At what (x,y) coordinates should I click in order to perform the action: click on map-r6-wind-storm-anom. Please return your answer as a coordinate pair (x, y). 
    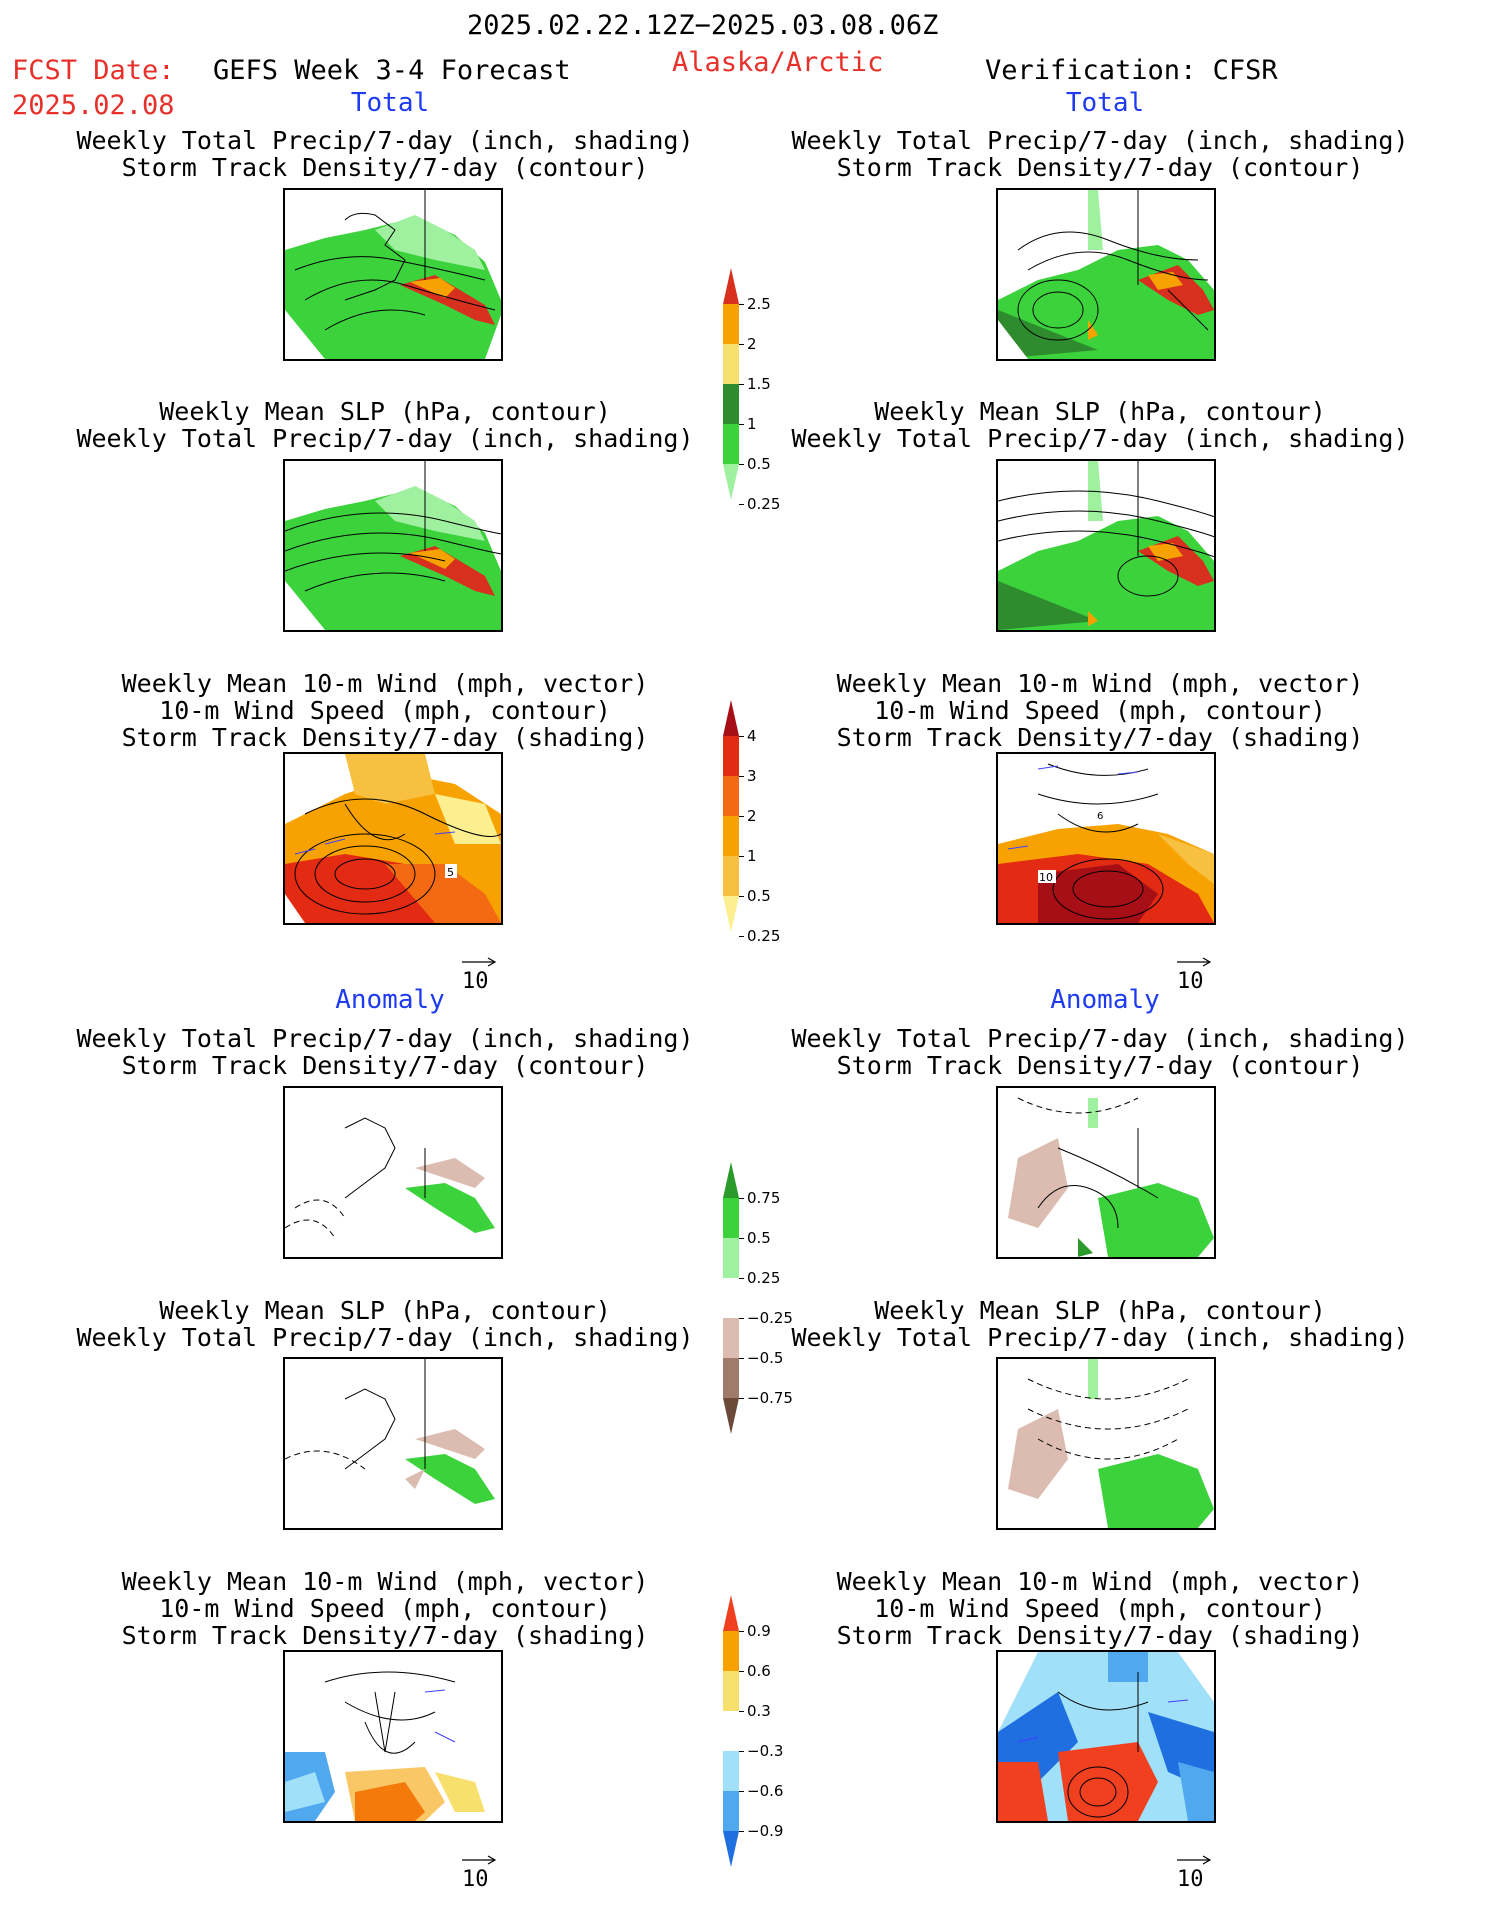
    Looking at the image, I should click on (1106, 1736).